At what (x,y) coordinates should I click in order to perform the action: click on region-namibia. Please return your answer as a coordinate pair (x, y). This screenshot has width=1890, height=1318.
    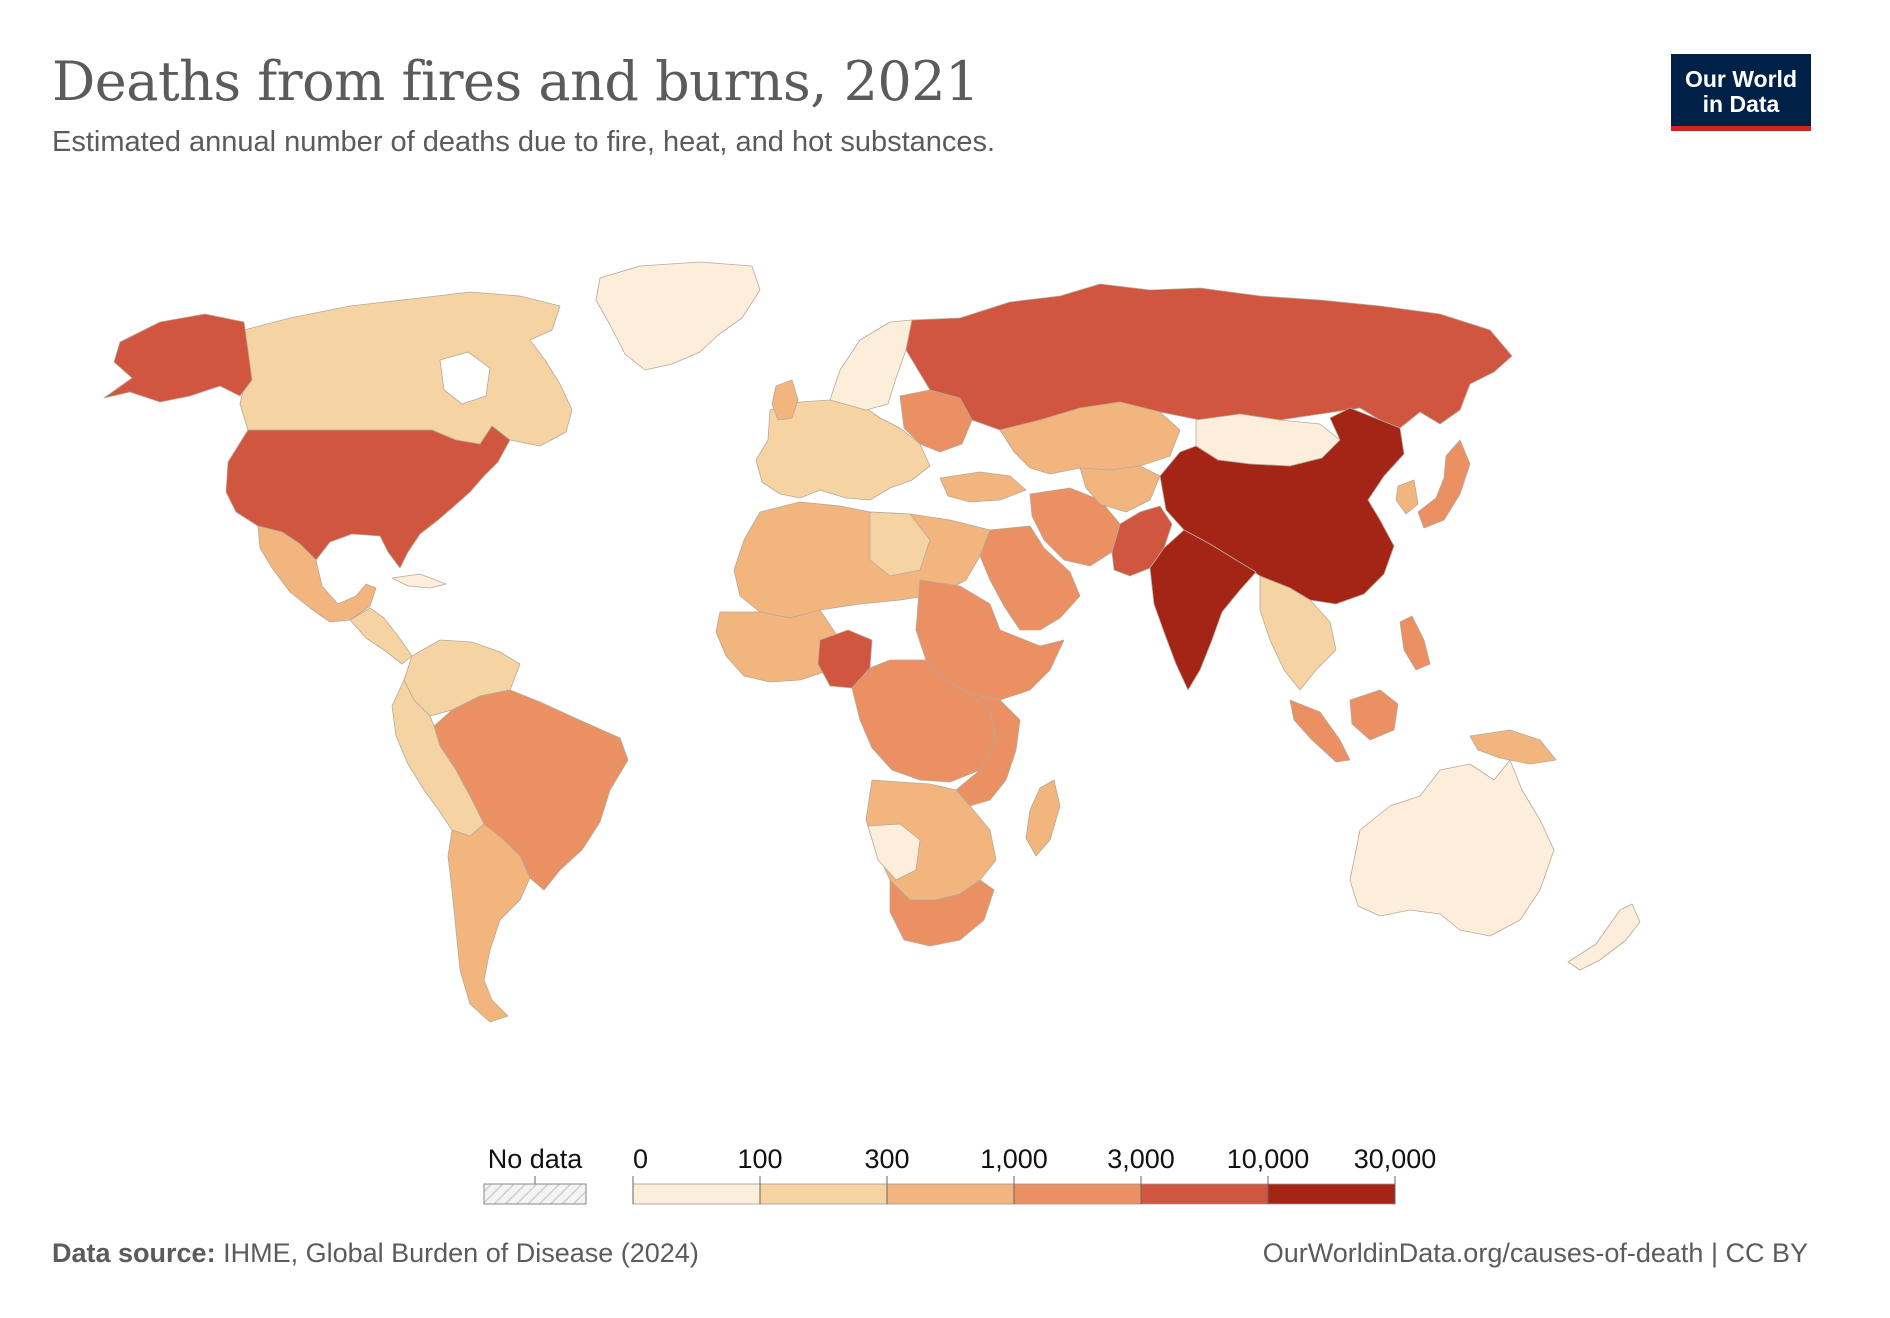
    Looking at the image, I should click on (894, 852).